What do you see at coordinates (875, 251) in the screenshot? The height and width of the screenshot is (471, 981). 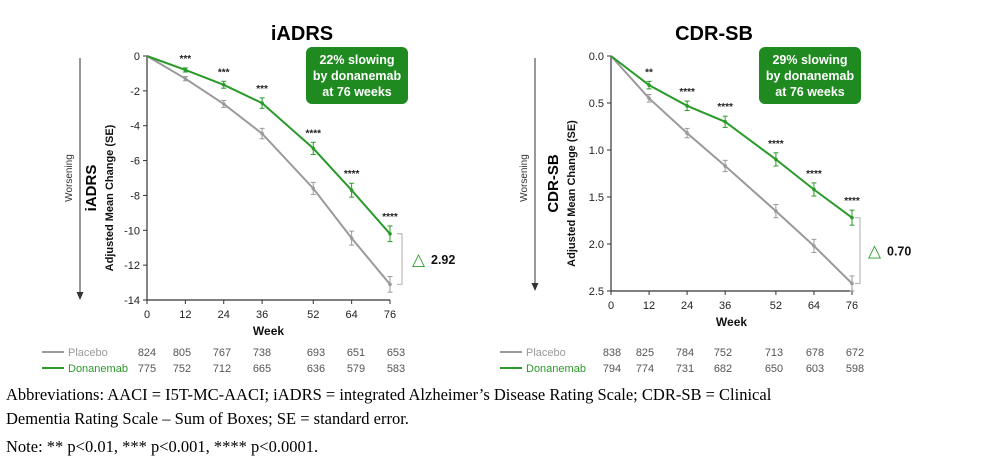 I see `difference-delta-icon: △` at bounding box center [875, 251].